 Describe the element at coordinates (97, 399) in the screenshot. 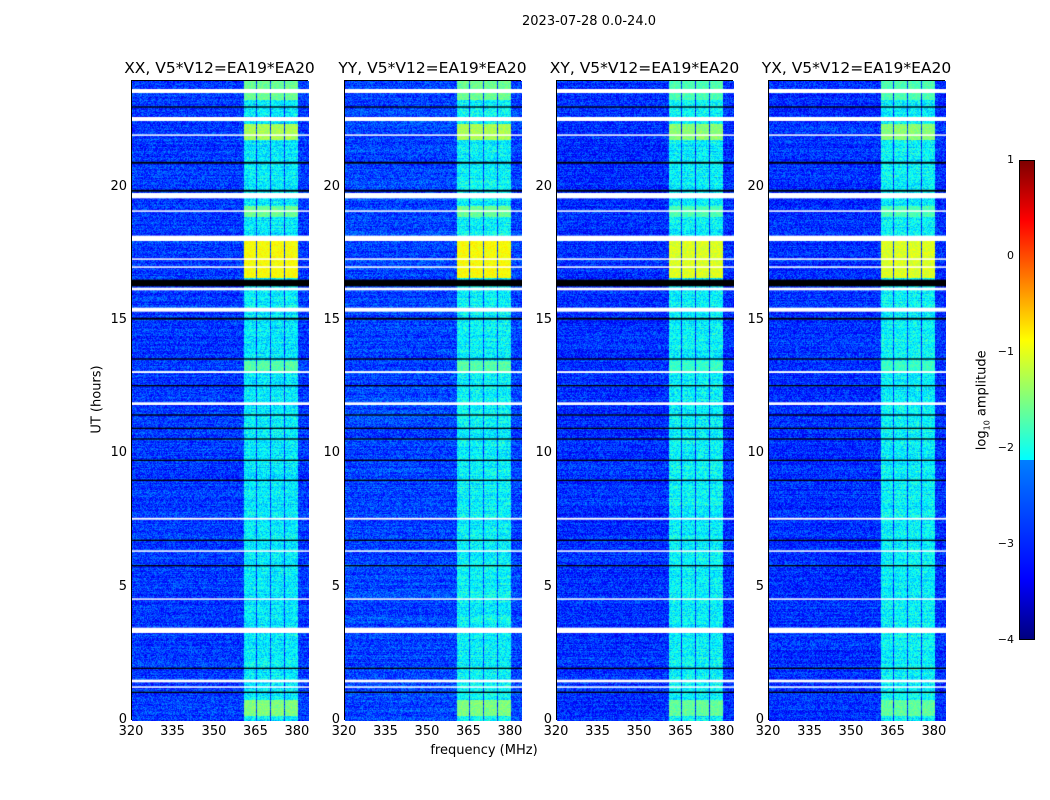

I see `y-axis-label: UT (hours)` at that location.